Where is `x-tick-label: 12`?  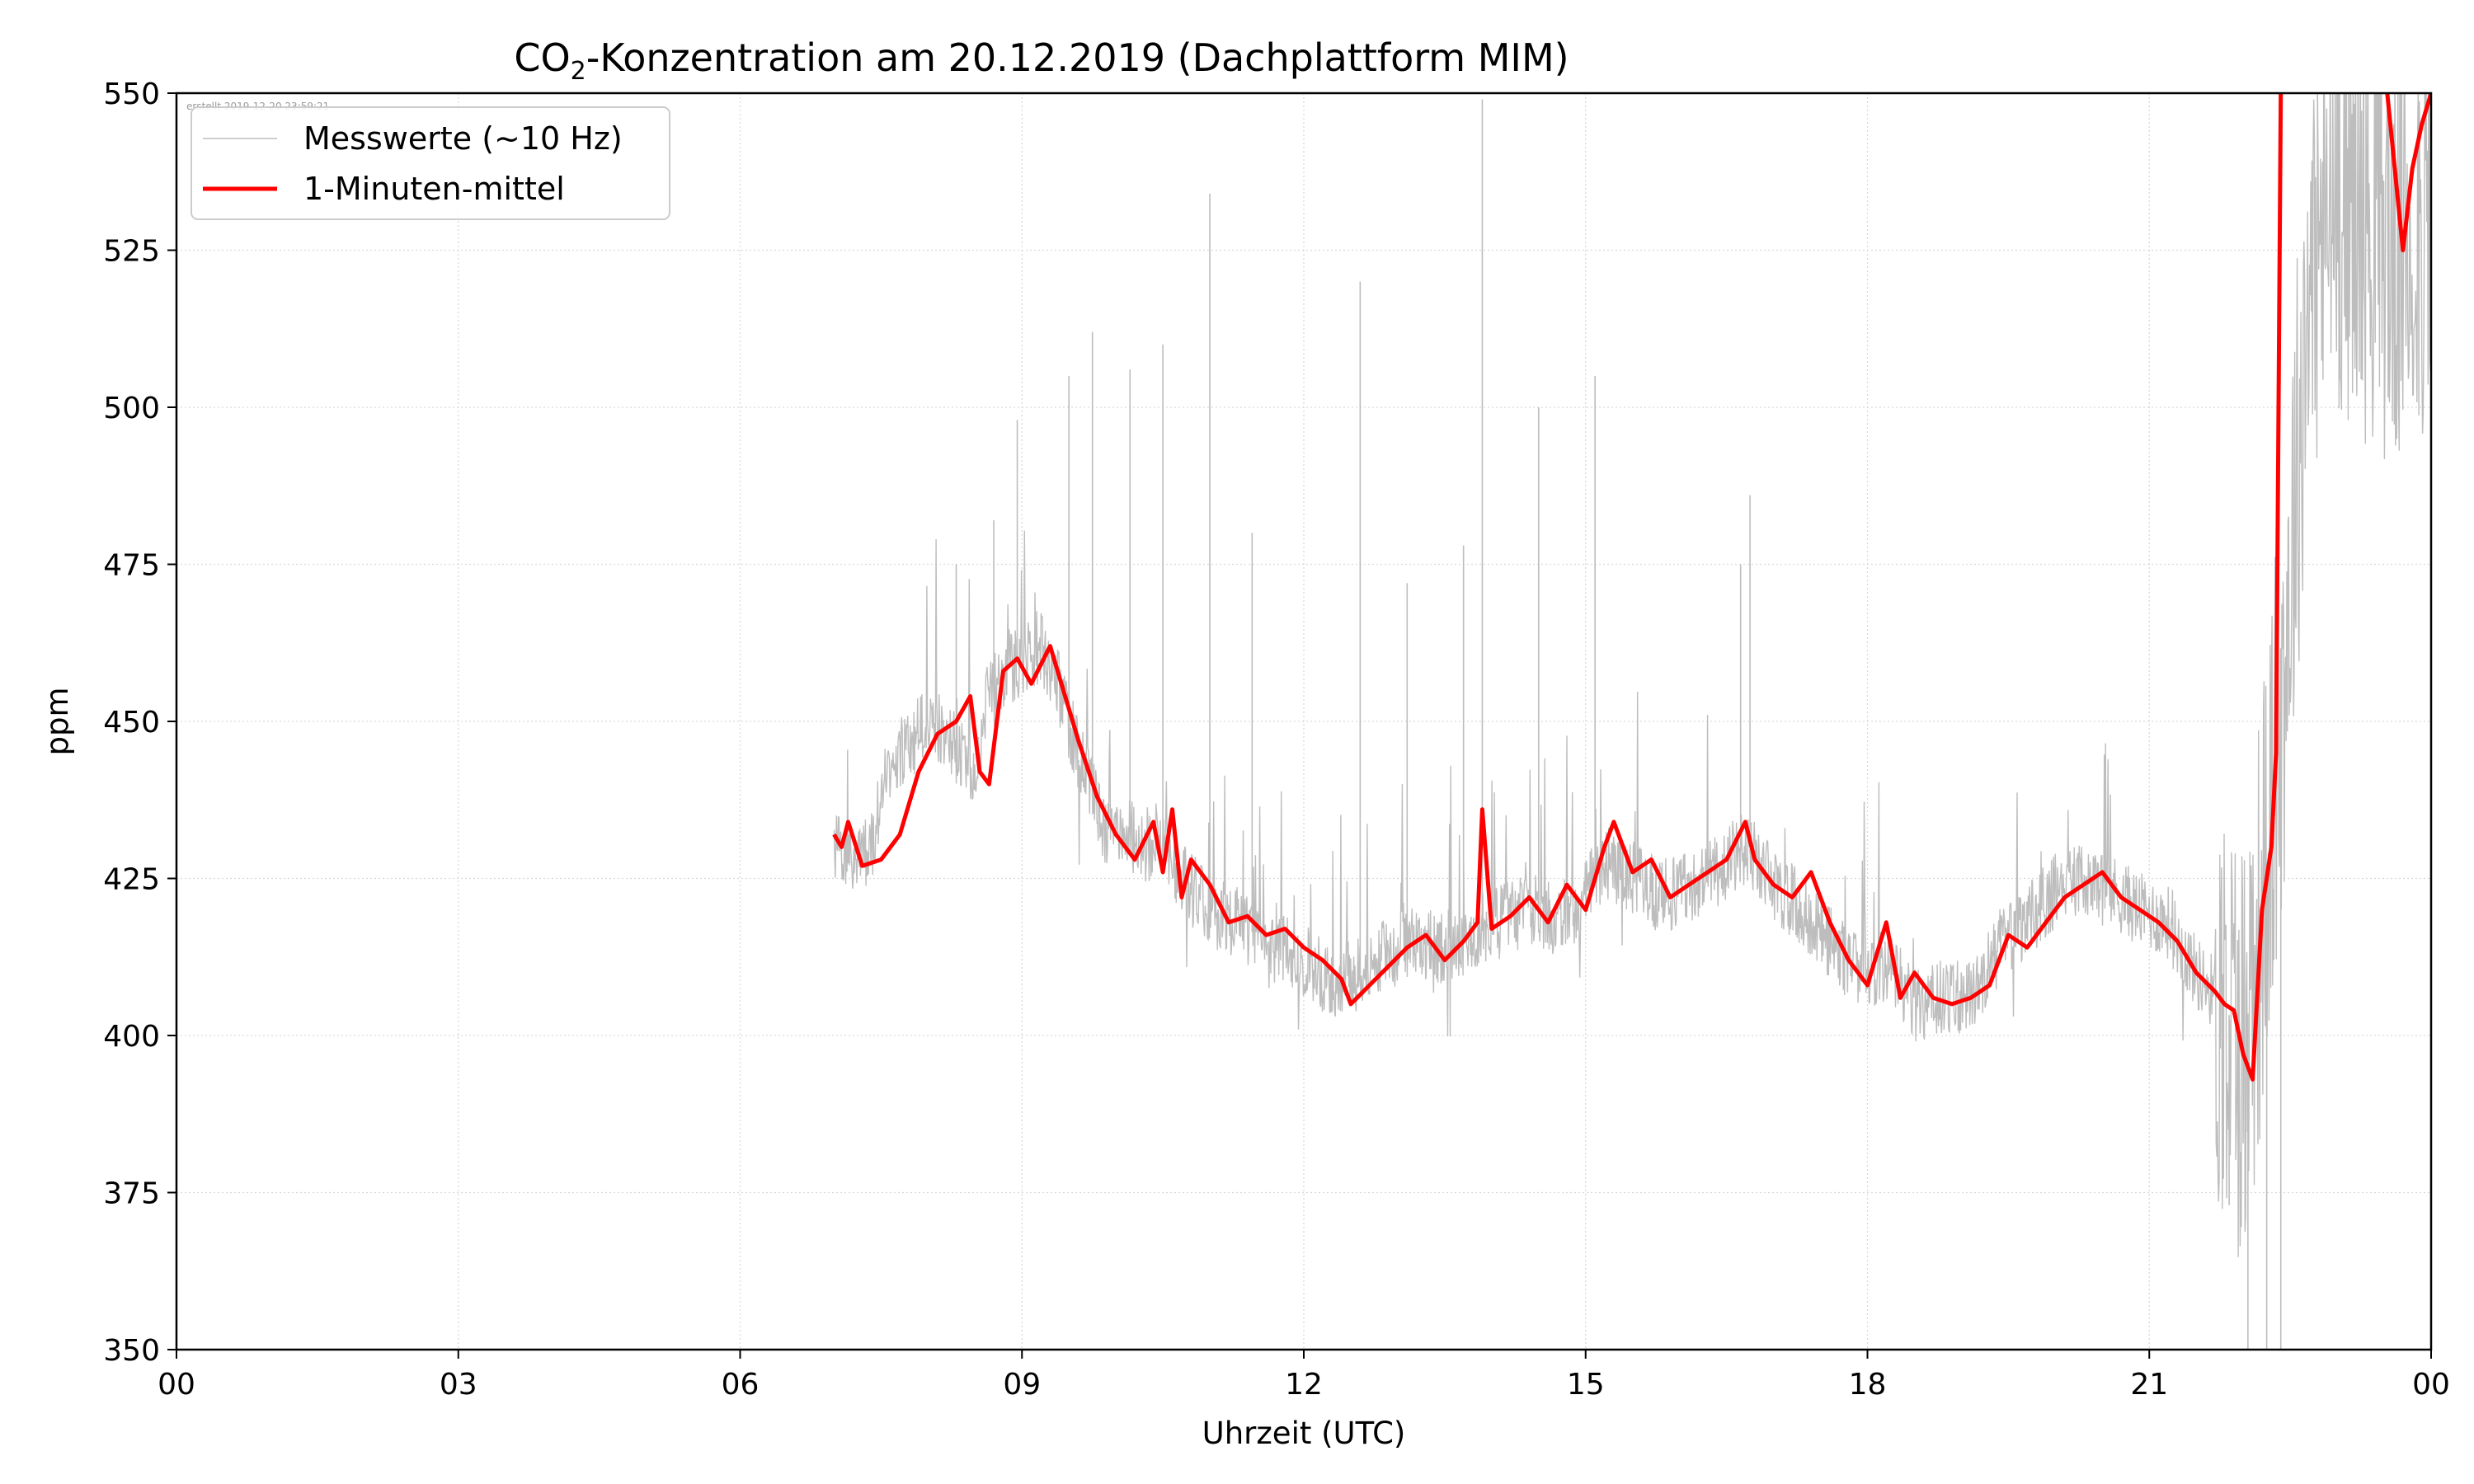
x-tick-label: 12 is located at coordinates (1304, 1385).